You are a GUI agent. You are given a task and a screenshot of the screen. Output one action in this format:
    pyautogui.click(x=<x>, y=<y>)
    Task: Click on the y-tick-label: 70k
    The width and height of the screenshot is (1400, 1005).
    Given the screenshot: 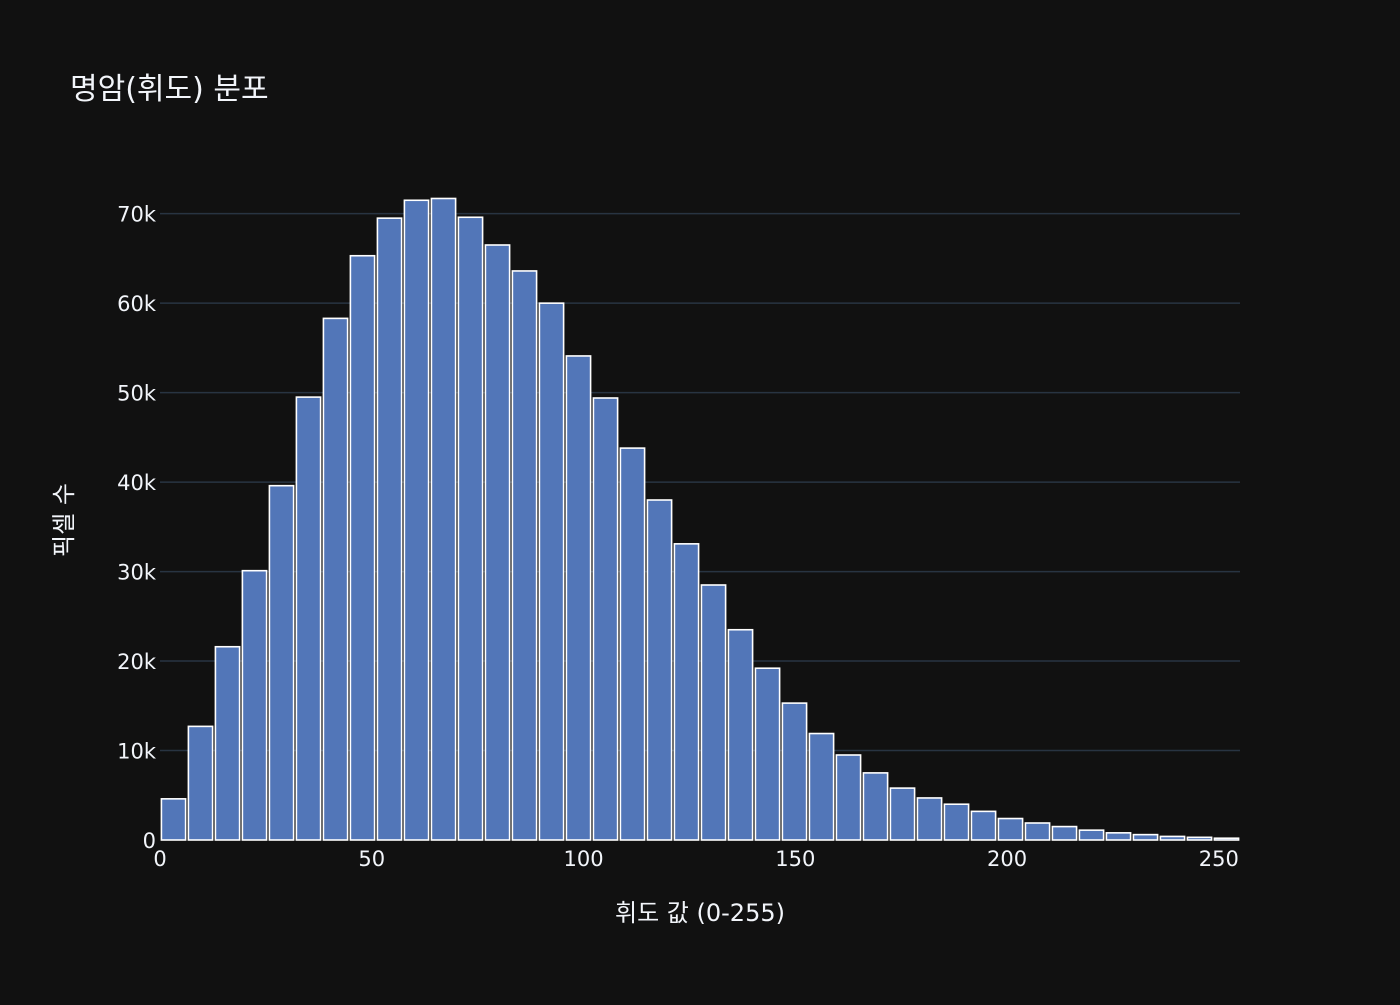 What is the action you would take?
    pyautogui.click(x=137, y=215)
    